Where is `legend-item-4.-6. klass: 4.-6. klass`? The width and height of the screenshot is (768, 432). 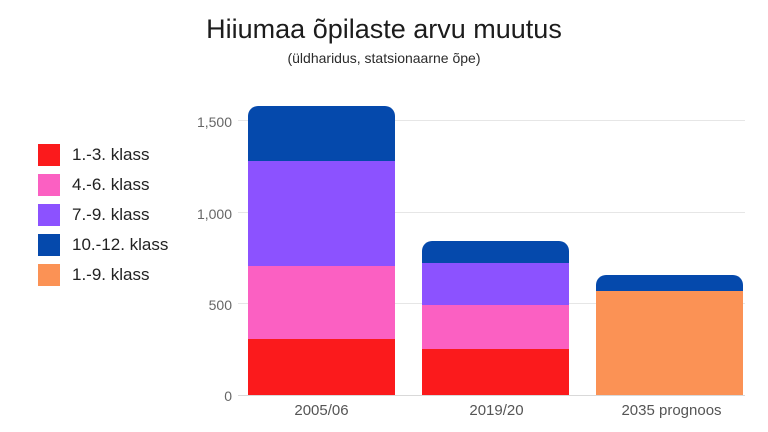
legend-item-4.-6. klass: 4.-6. klass is located at coordinates (103, 185).